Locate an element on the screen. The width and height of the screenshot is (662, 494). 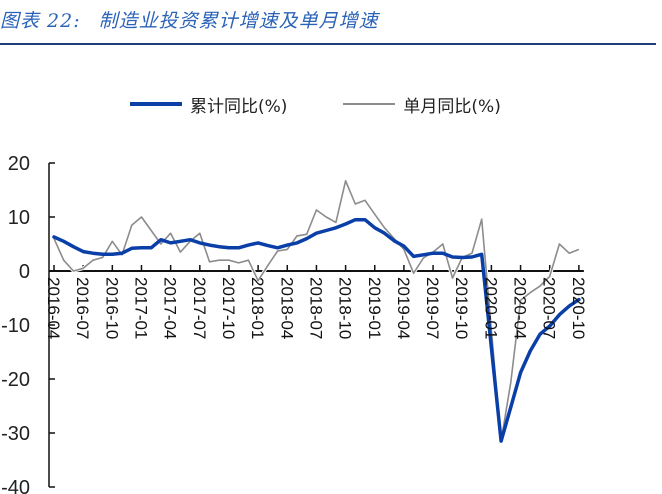
x-tick-label: 2018-10 is located at coordinates (345, 308).